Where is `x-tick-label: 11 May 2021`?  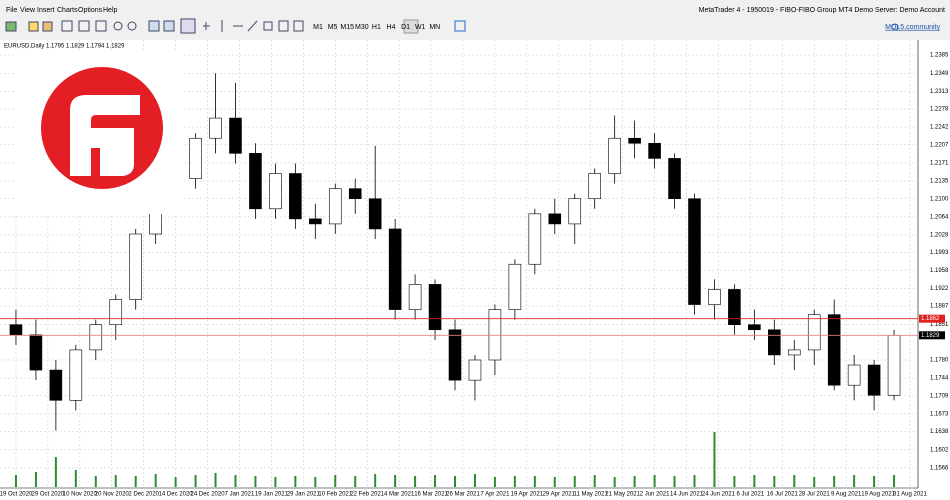
x-tick-label: 11 May 2021 is located at coordinates (591, 495).